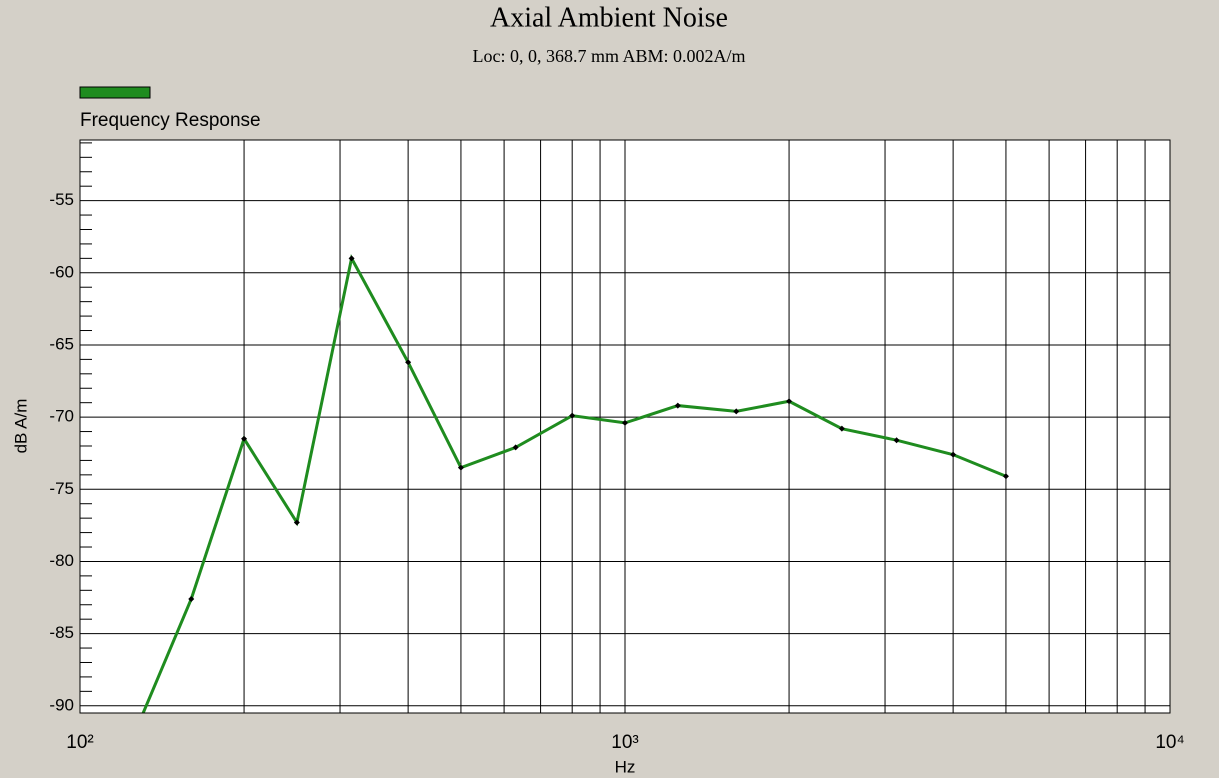 The width and height of the screenshot is (1219, 778). Describe the element at coordinates (61, 199) in the screenshot. I see `y-tick-label: -55` at that location.